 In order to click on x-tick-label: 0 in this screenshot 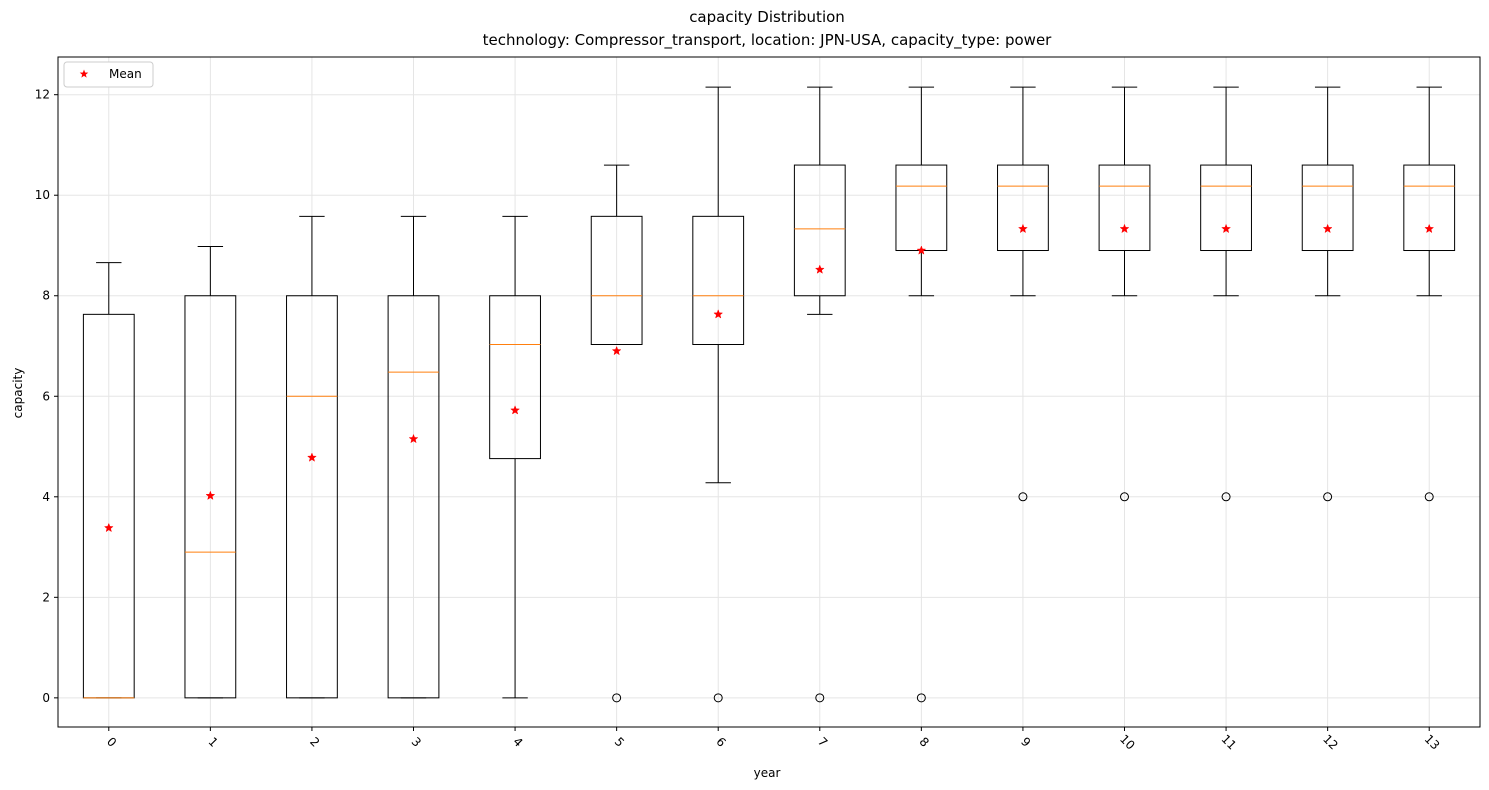, I will do `click(111, 742)`.